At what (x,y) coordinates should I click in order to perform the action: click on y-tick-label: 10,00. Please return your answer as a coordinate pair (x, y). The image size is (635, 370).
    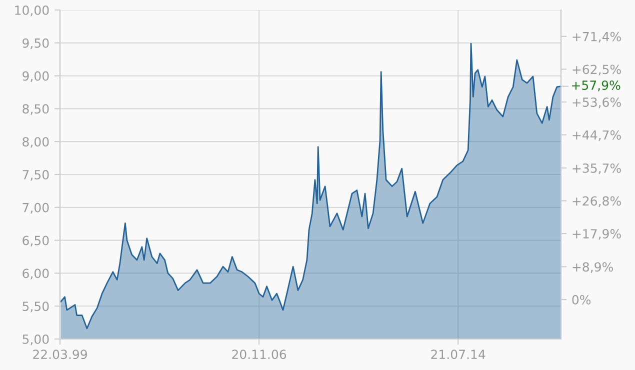
    Looking at the image, I should click on (32, 10).